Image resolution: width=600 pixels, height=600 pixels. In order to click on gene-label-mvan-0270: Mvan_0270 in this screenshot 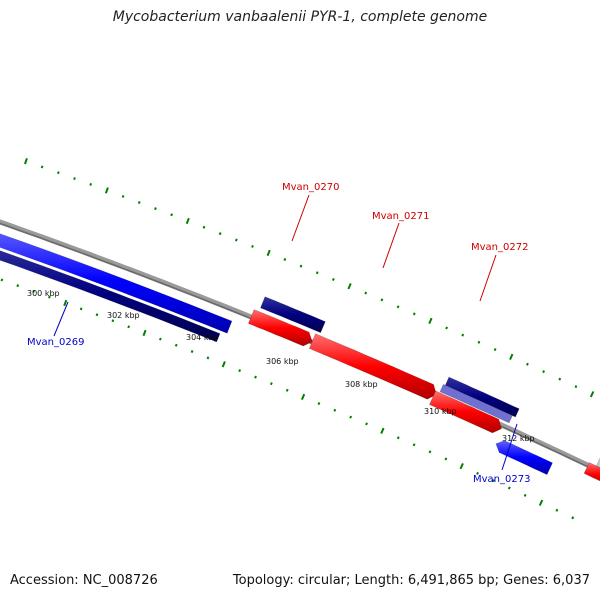, I will do `click(310, 187)`.